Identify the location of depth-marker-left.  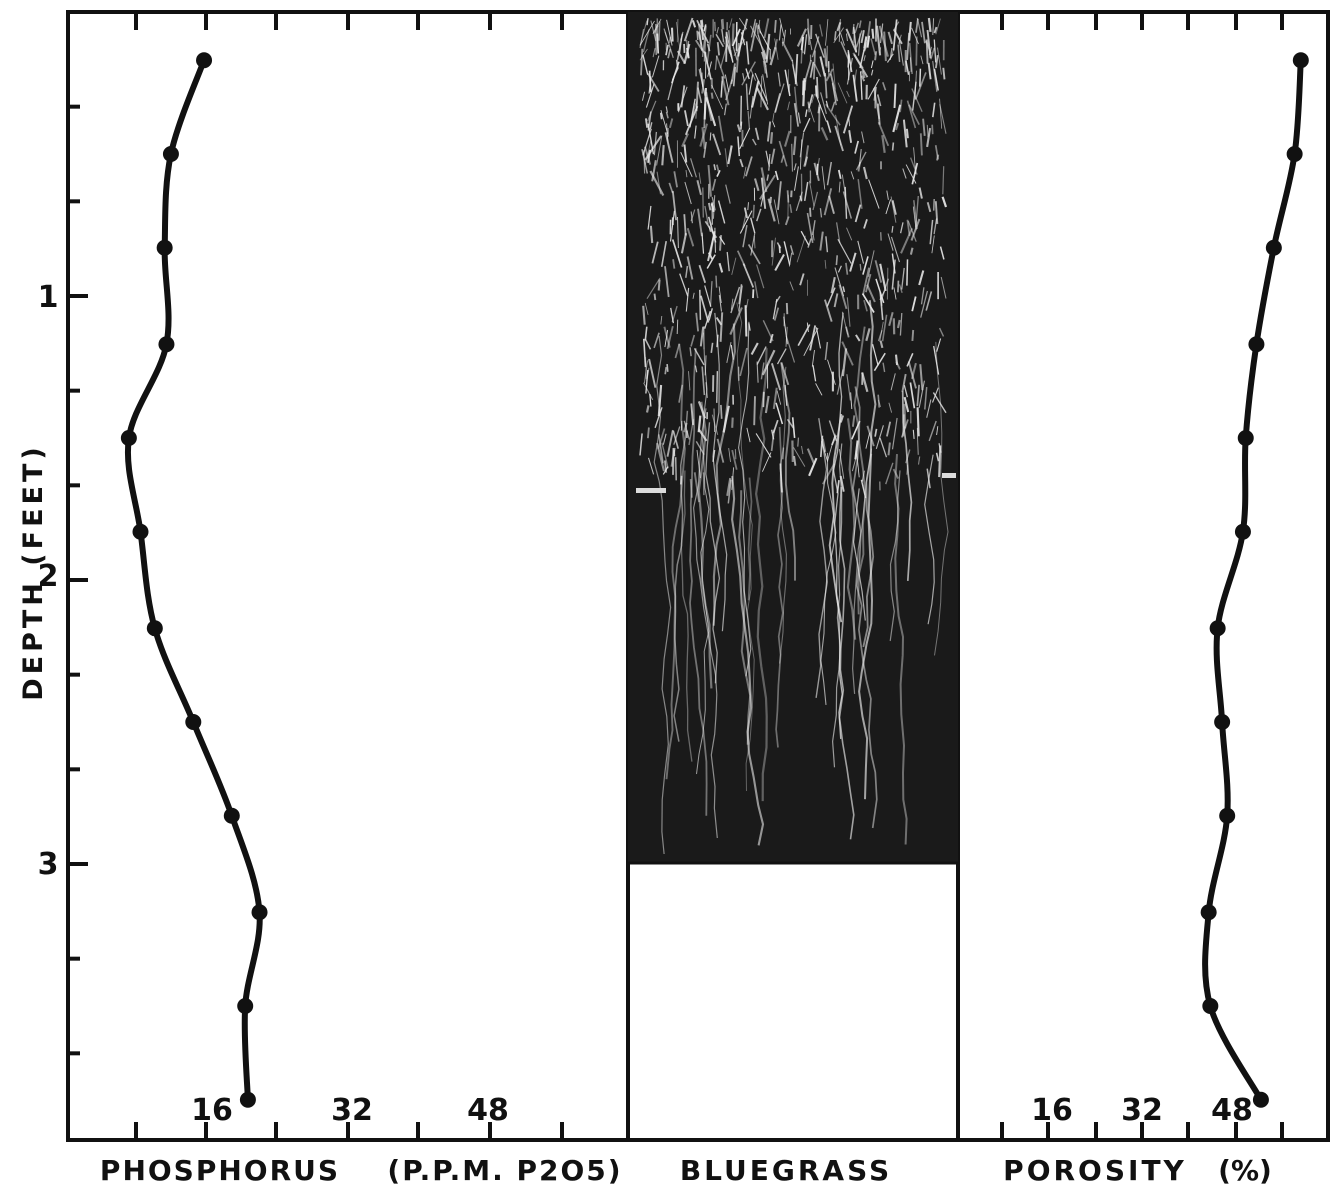
(651, 490).